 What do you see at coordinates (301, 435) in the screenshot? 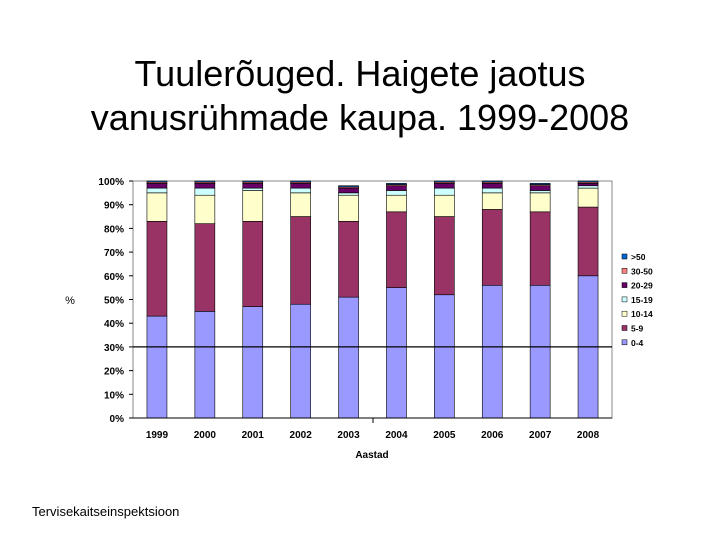
I see `x-tick-label: 2002` at bounding box center [301, 435].